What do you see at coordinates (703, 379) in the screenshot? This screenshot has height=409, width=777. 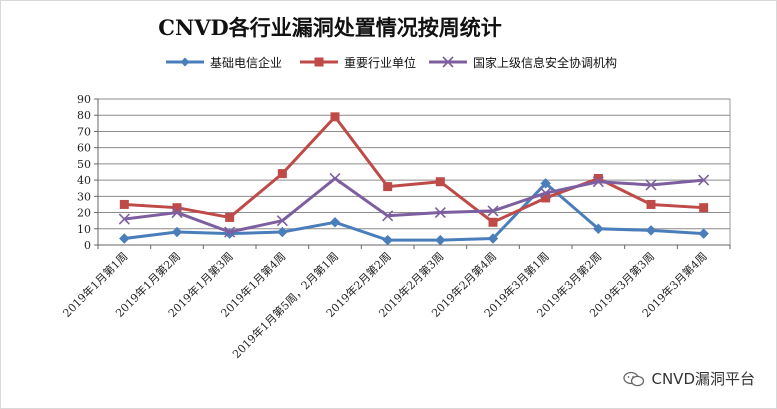 I see `watermark-text: CNVD漏洞平台` at bounding box center [703, 379].